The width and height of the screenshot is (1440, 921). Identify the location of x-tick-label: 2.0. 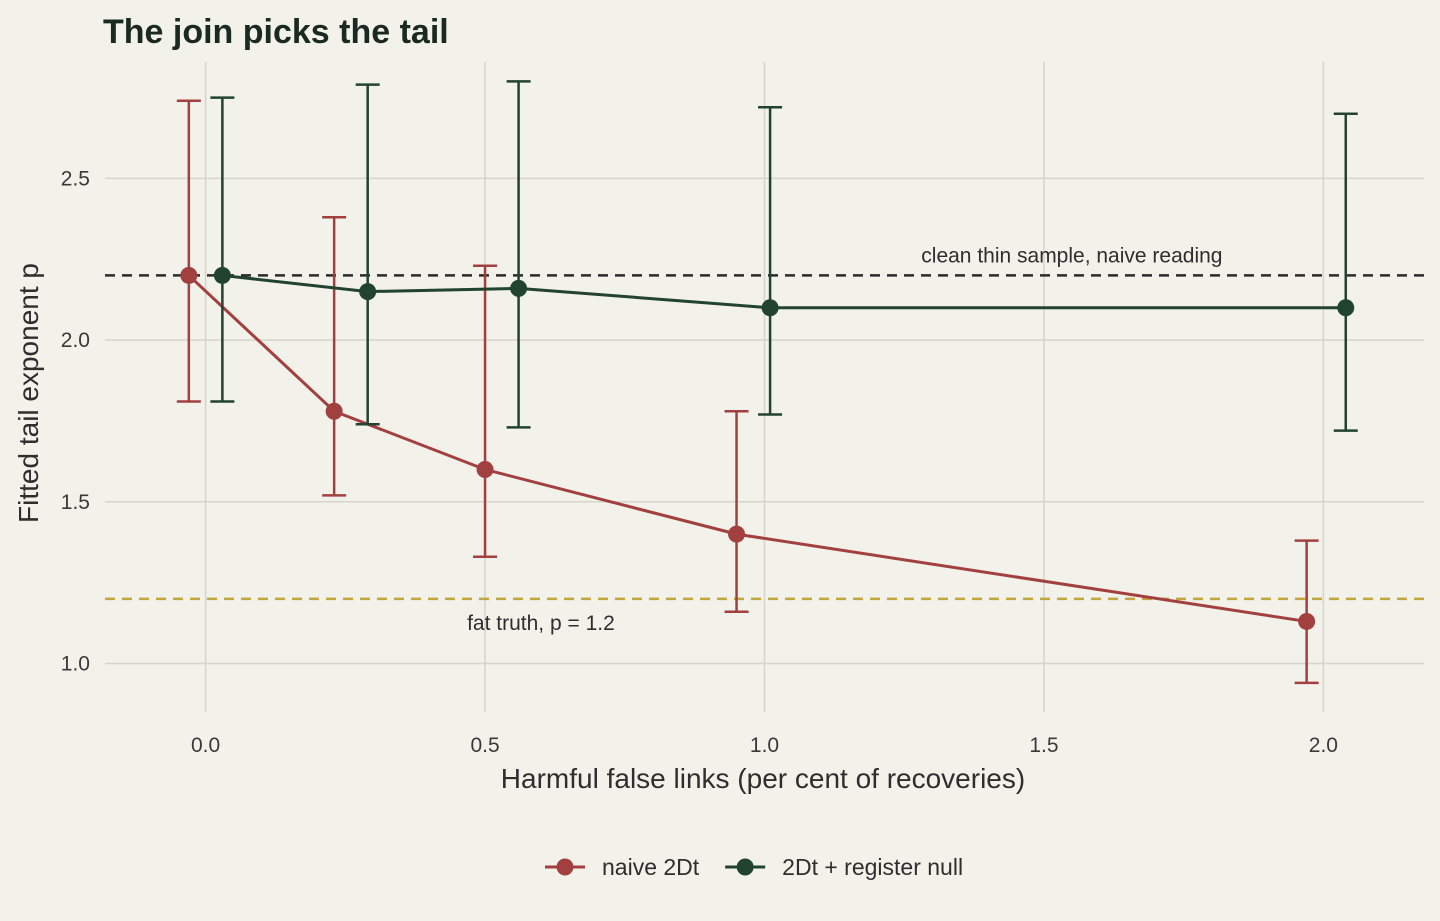
(1323, 745).